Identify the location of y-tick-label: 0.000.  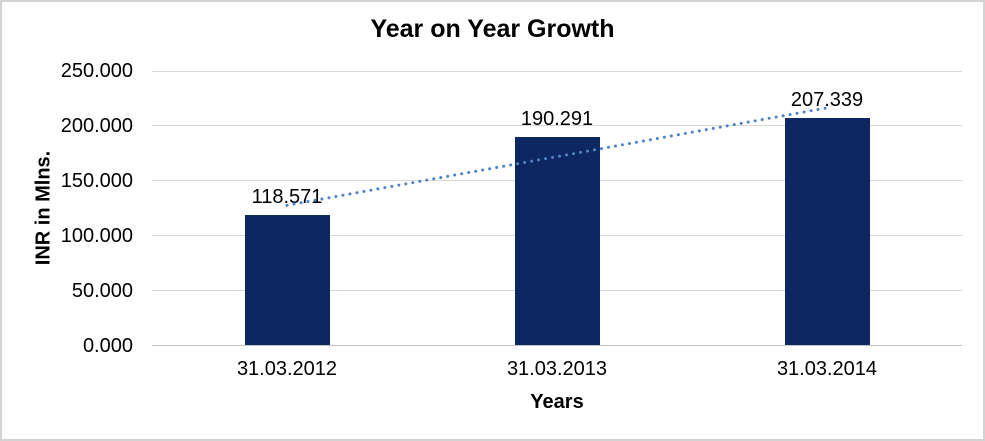
(107, 345).